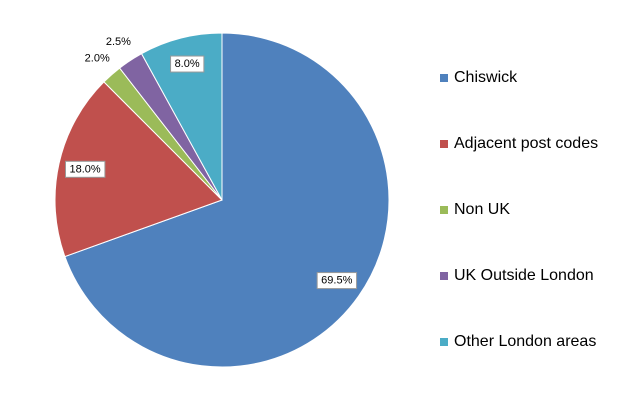 The width and height of the screenshot is (630, 401). Describe the element at coordinates (525, 341) in the screenshot. I see `legend-label: Other London areas` at that location.